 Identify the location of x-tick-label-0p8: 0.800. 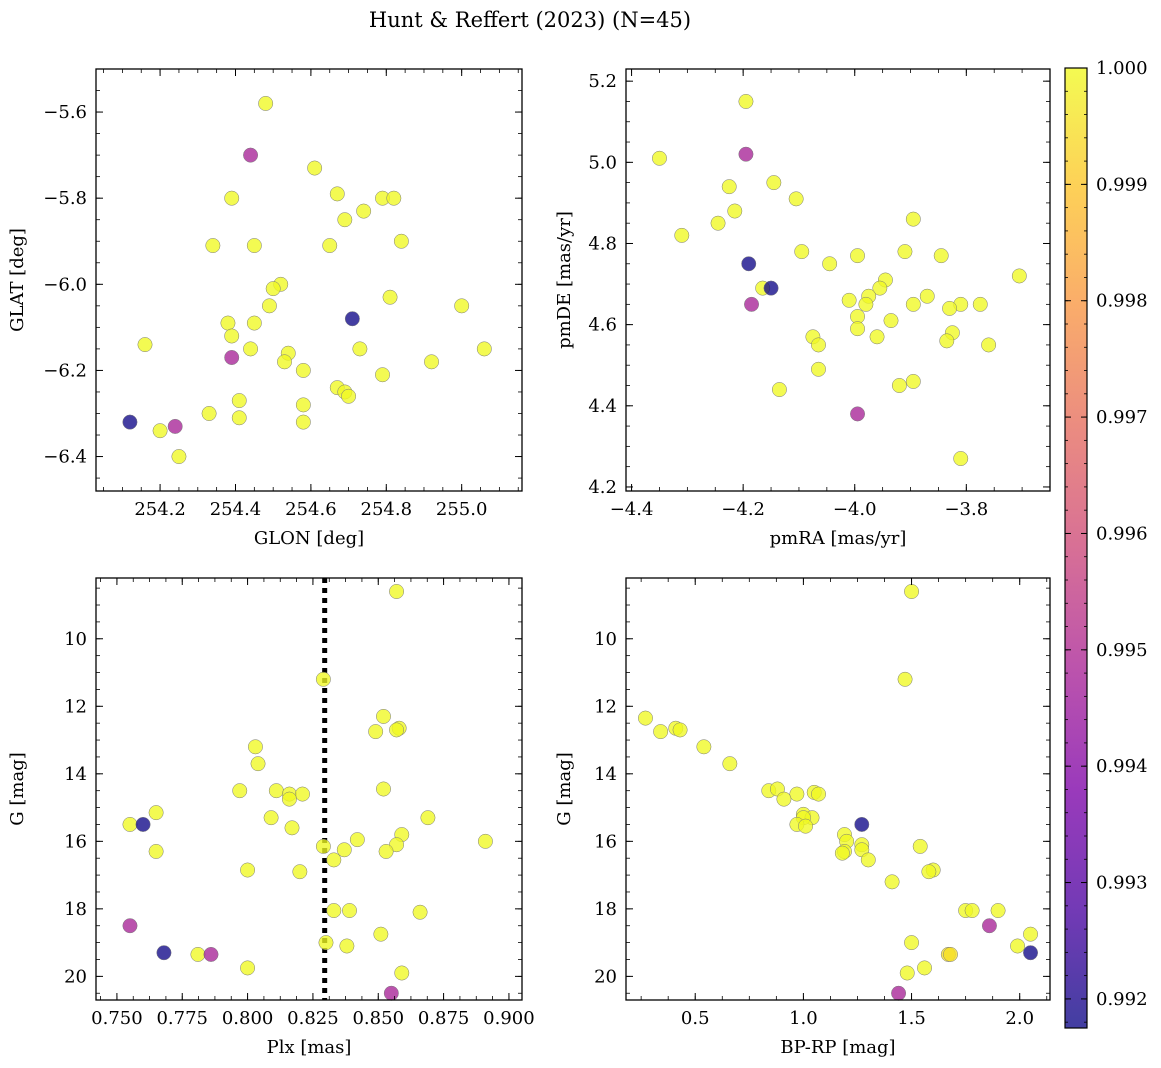
(248, 1018).